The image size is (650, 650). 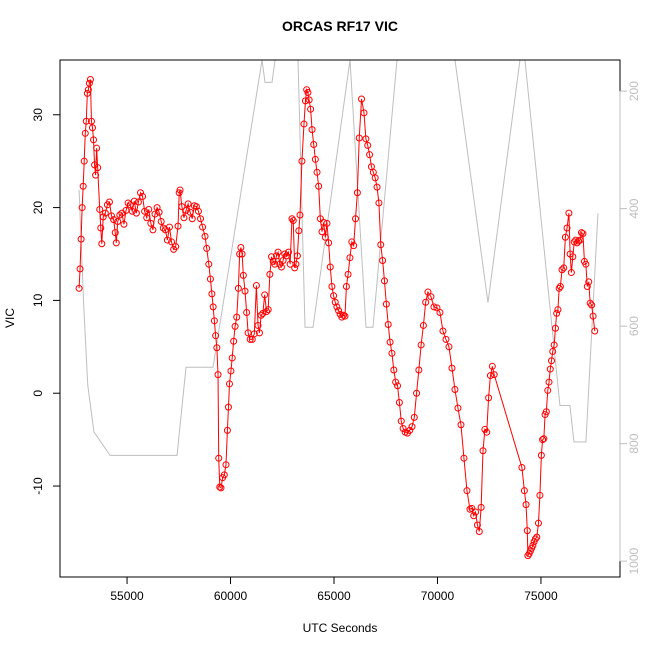 What do you see at coordinates (634, 326) in the screenshot?
I see `y2-tick-label: 600` at bounding box center [634, 326].